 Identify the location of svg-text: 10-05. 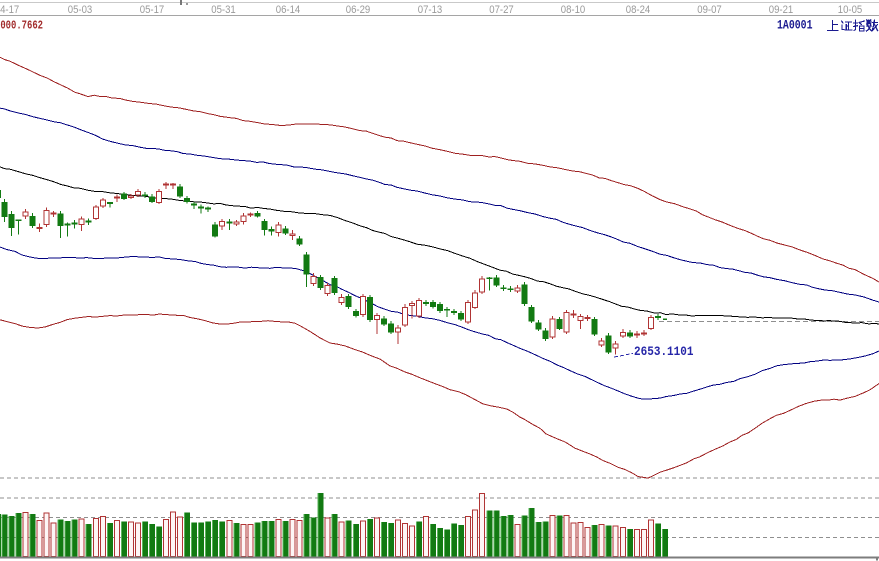
(850, 10).